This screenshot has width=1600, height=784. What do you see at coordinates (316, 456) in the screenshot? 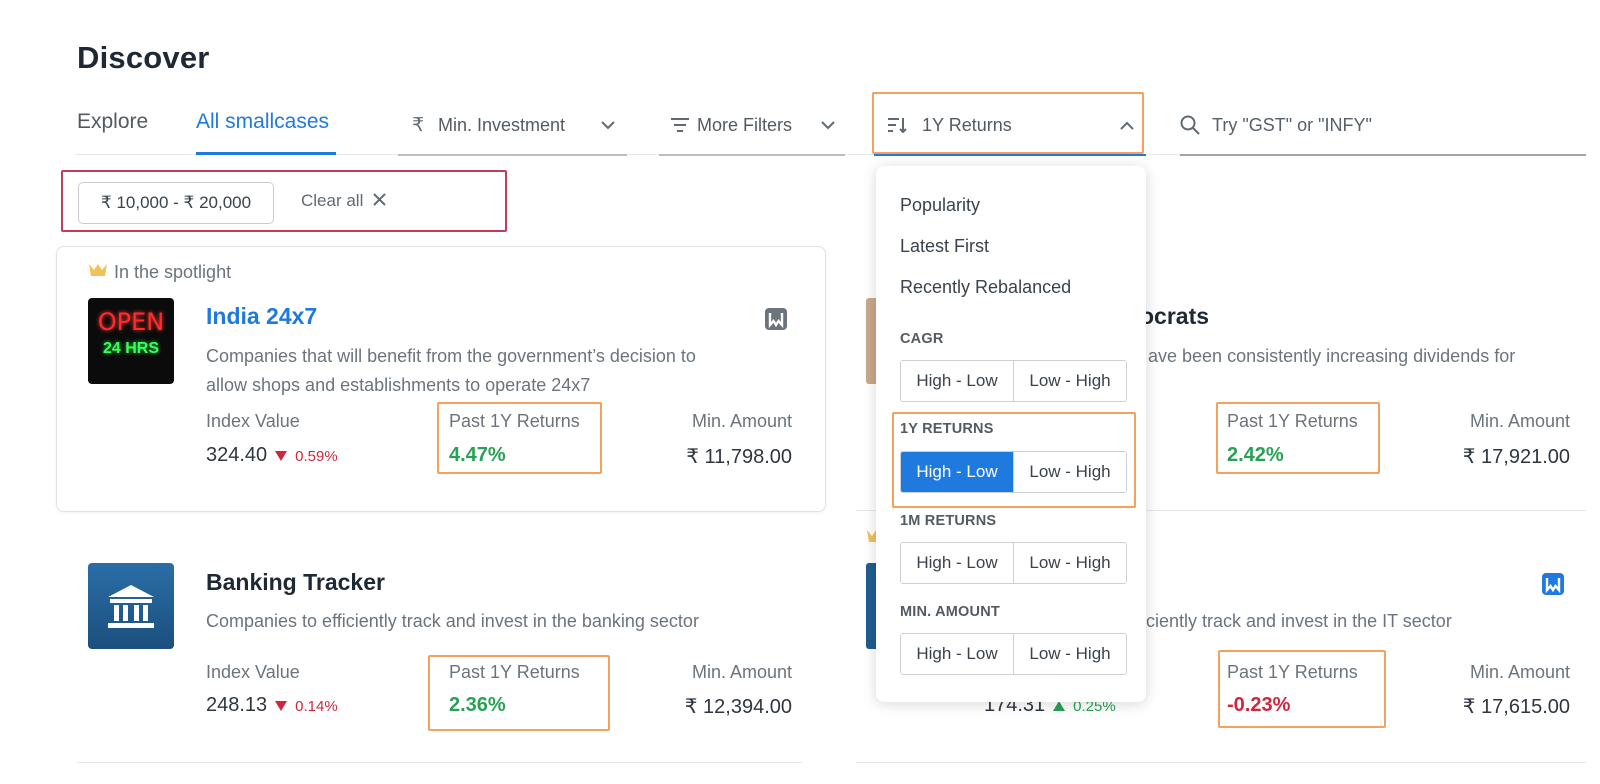
I see `index-change: 0.59%` at bounding box center [316, 456].